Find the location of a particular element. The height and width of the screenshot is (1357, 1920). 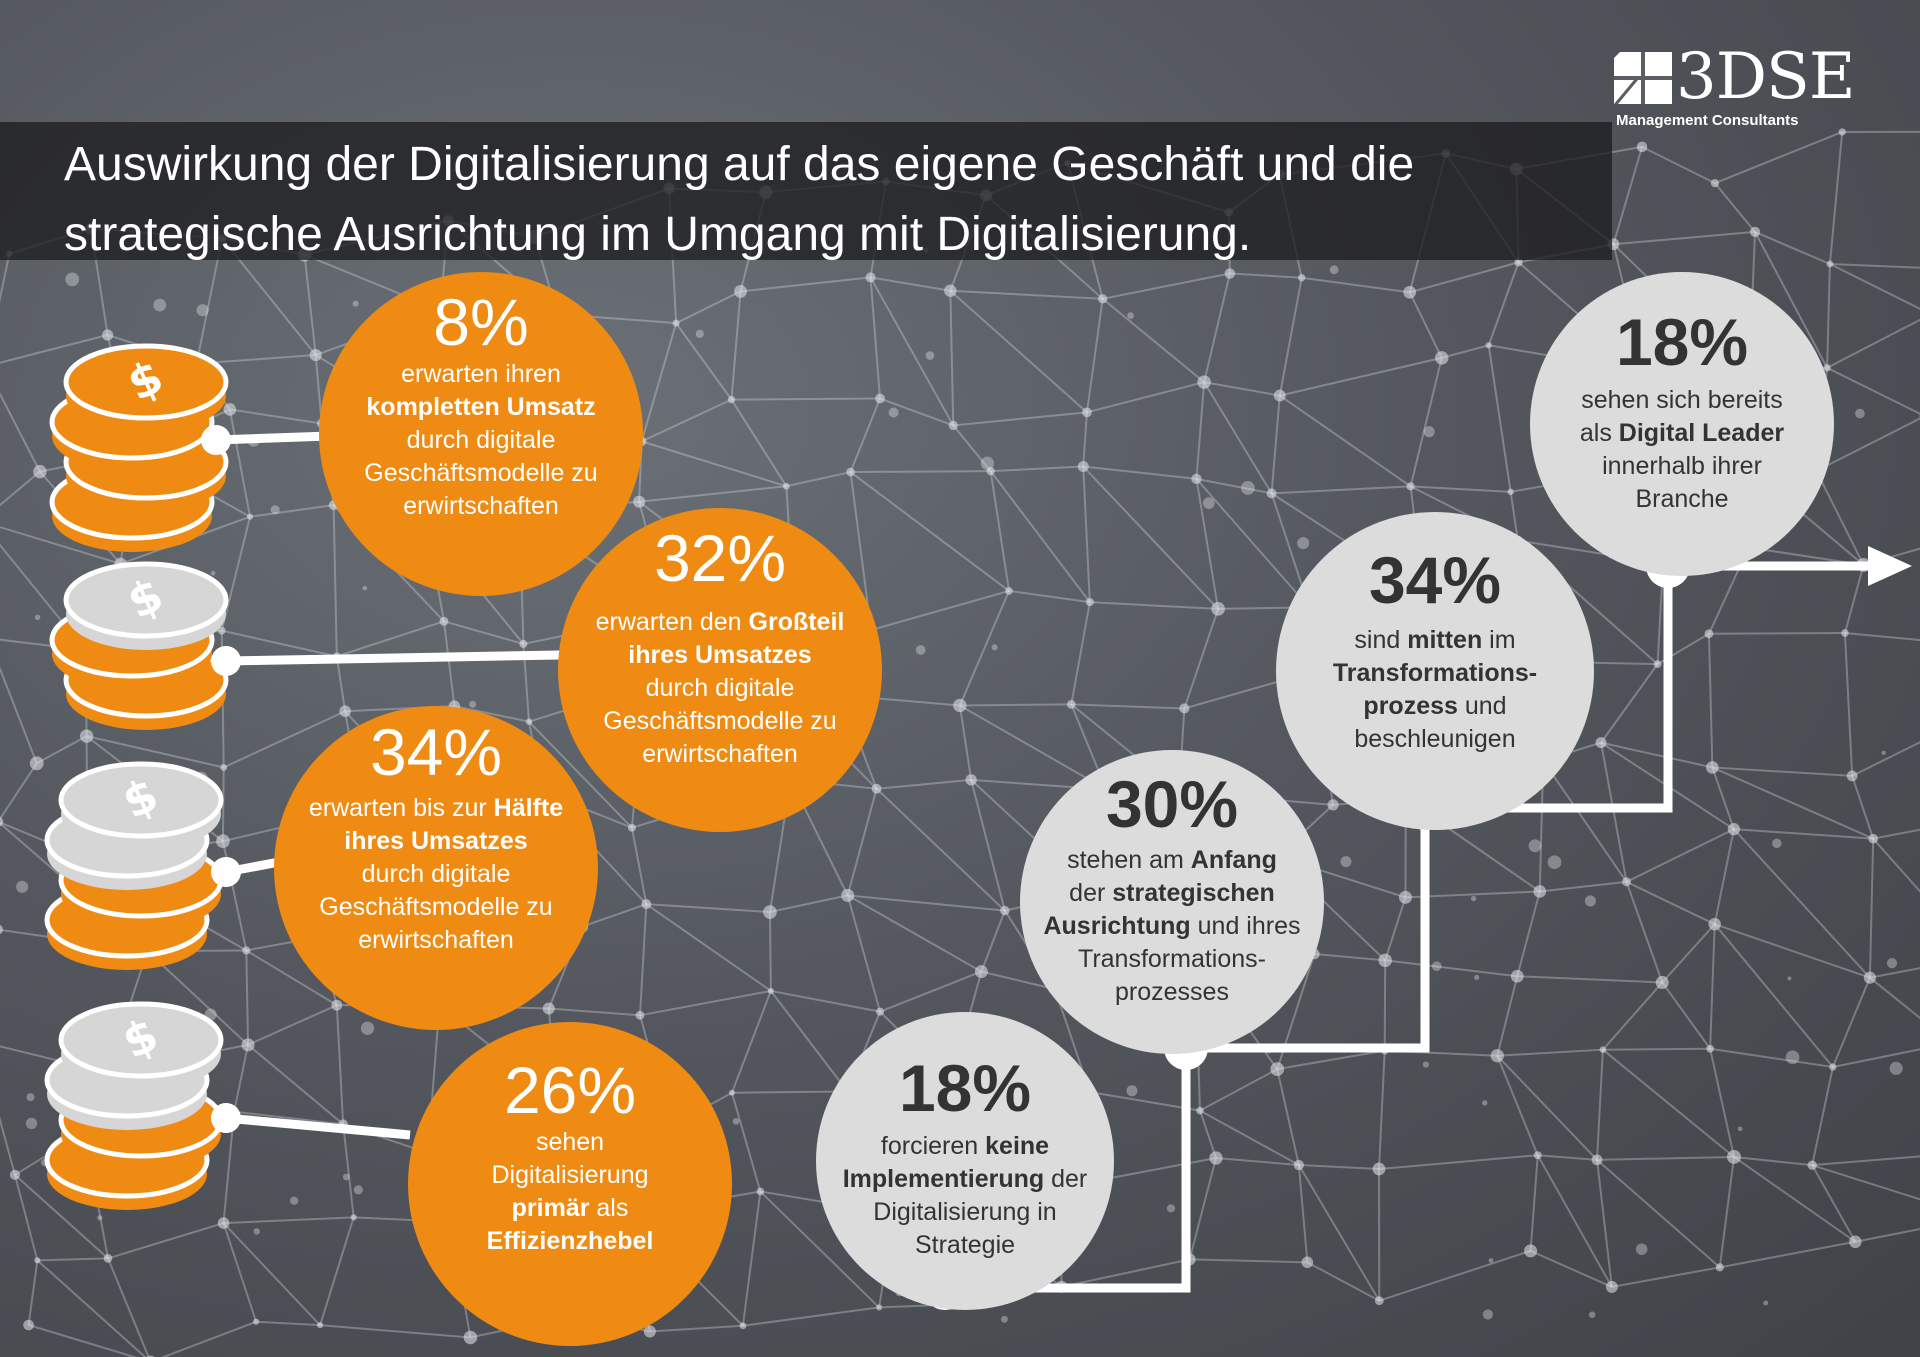

description-emphasis: Transformations- is located at coordinates (1435, 673).